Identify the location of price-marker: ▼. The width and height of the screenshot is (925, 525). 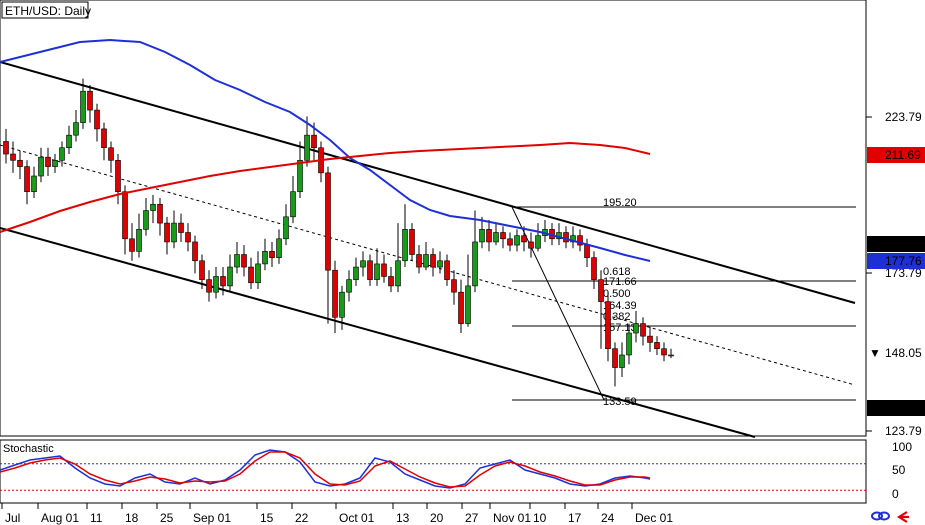
(875, 353).